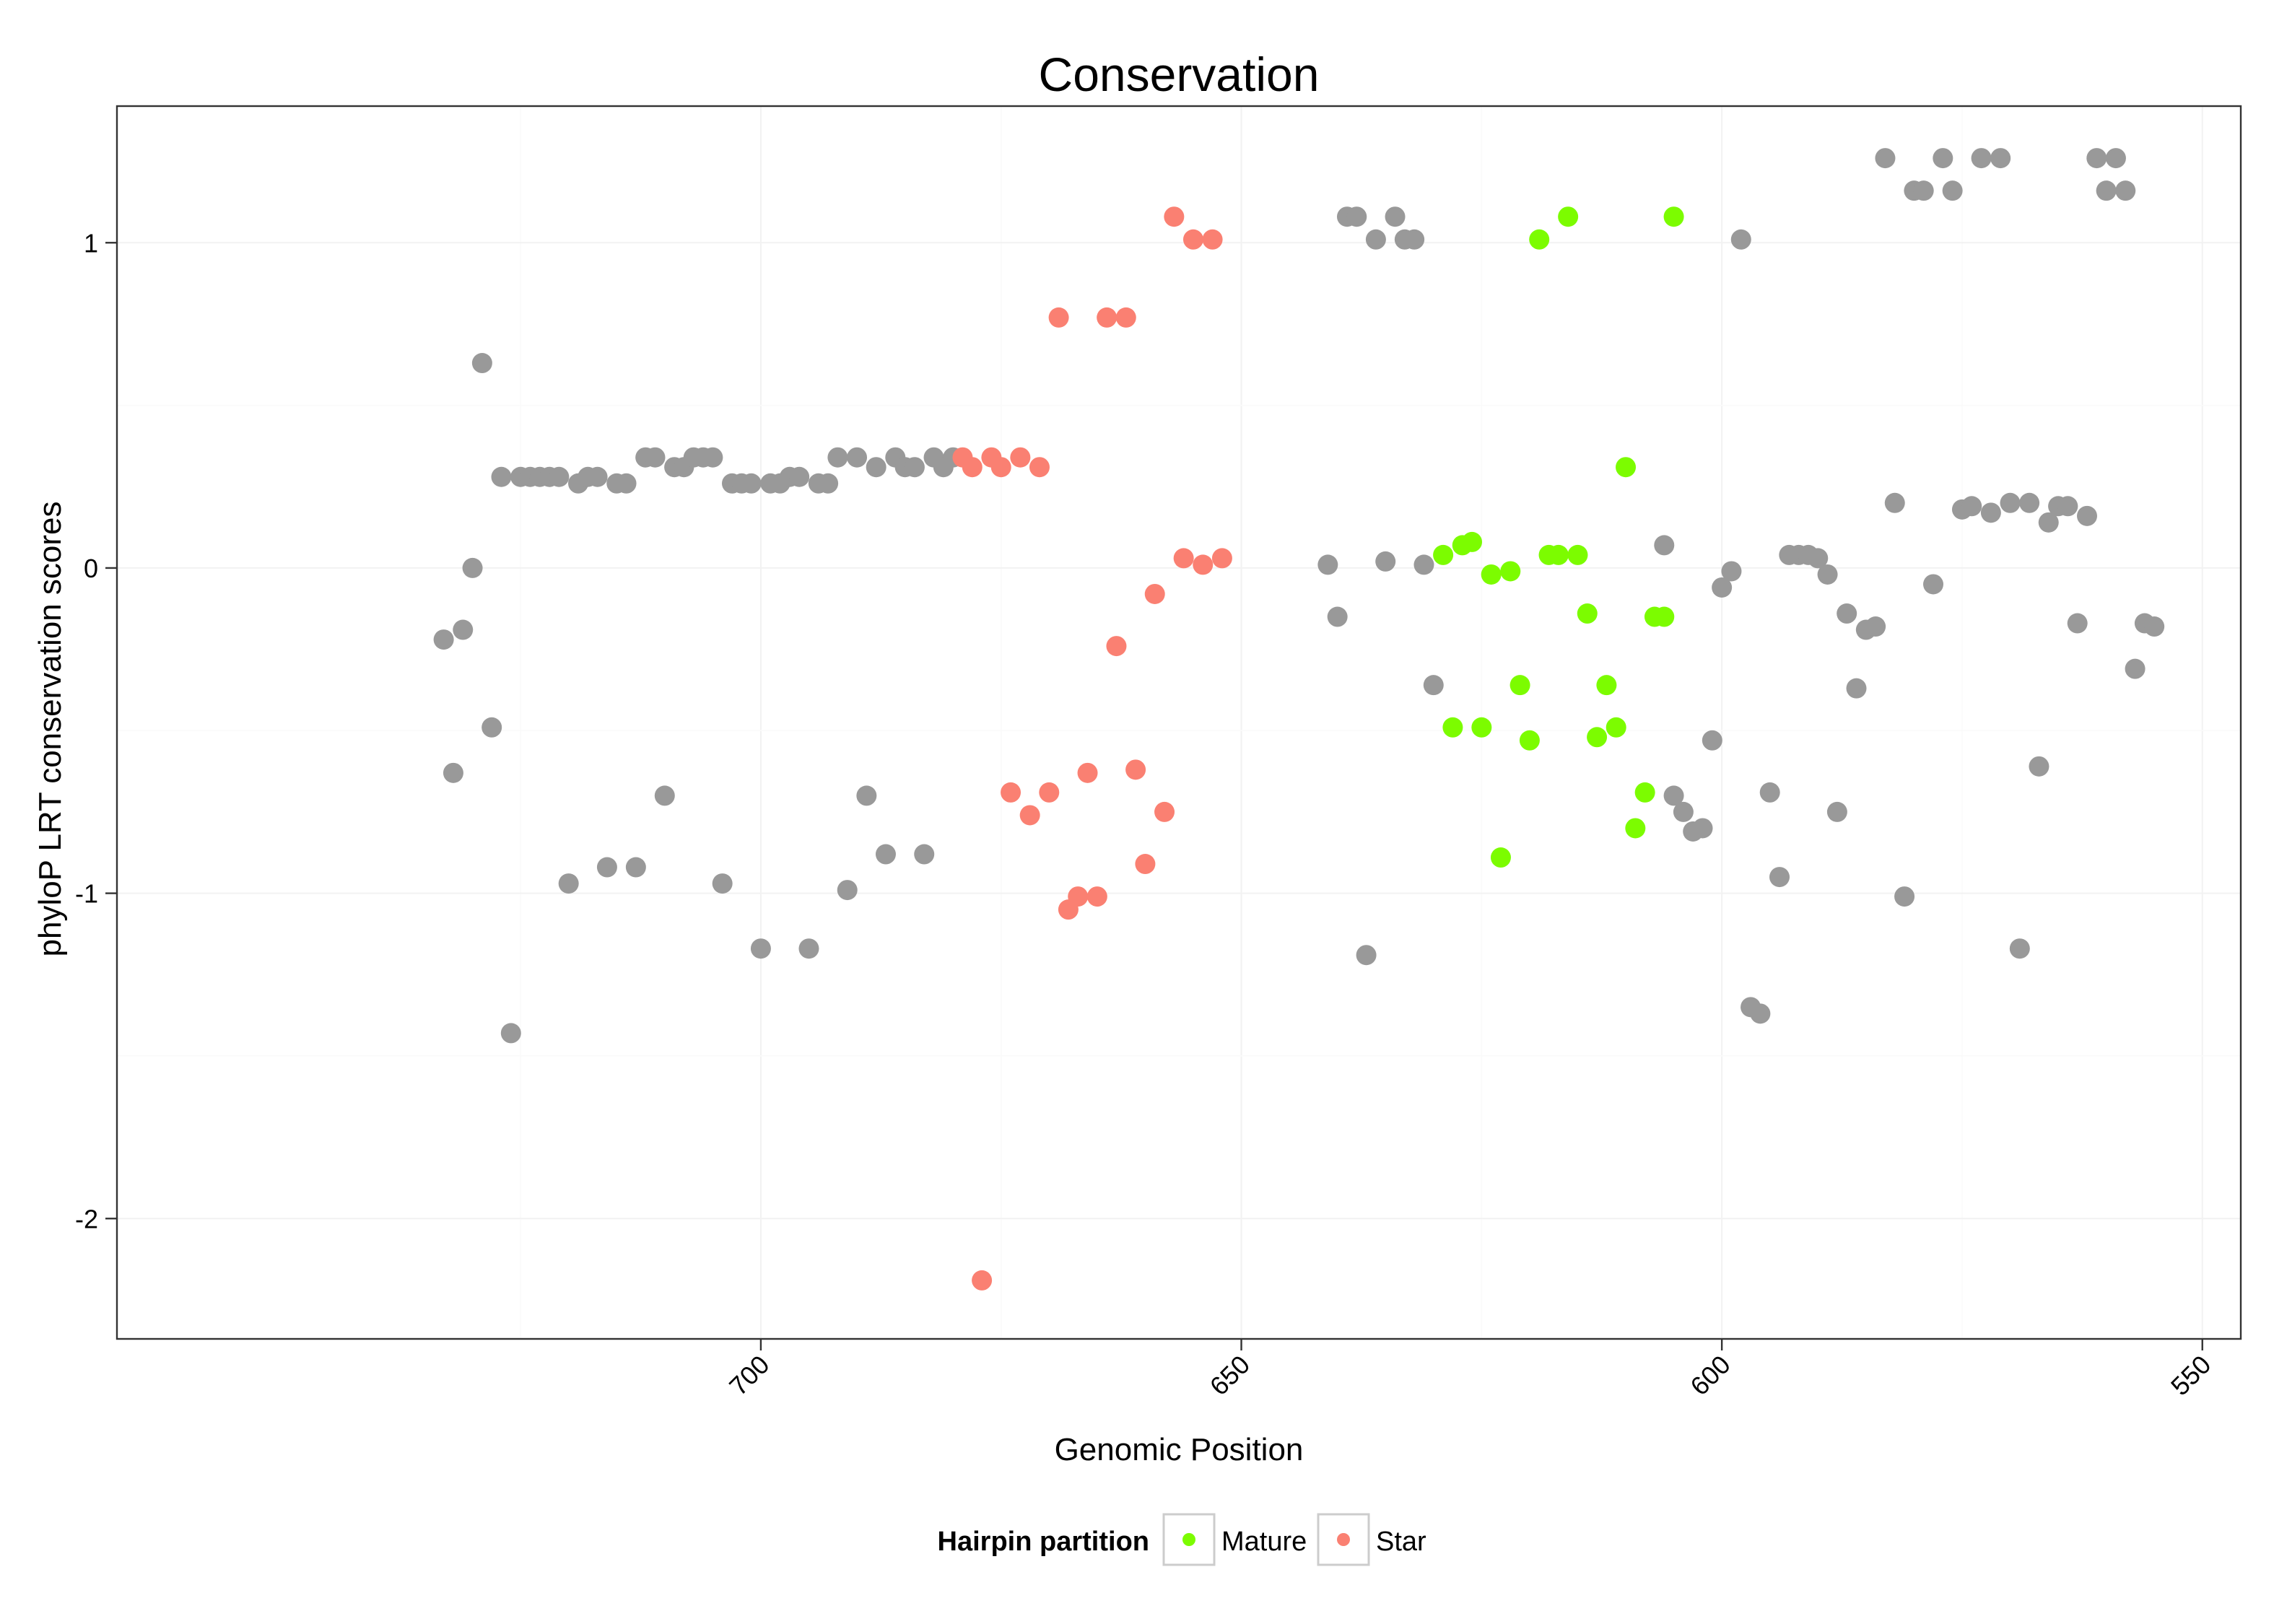  What do you see at coordinates (87, 894) in the screenshot?
I see `y-tick-label: -1` at bounding box center [87, 894].